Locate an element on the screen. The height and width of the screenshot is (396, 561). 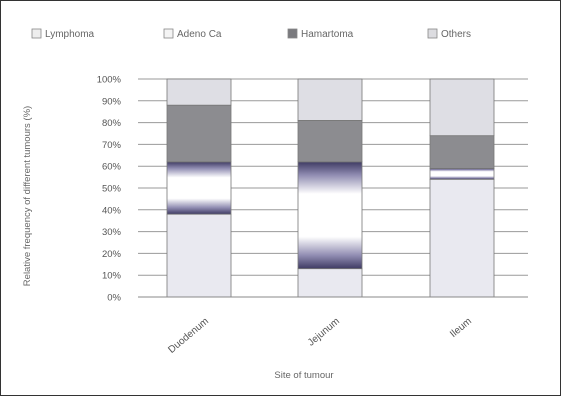
y-tick-label: 50% is located at coordinates (112, 189).